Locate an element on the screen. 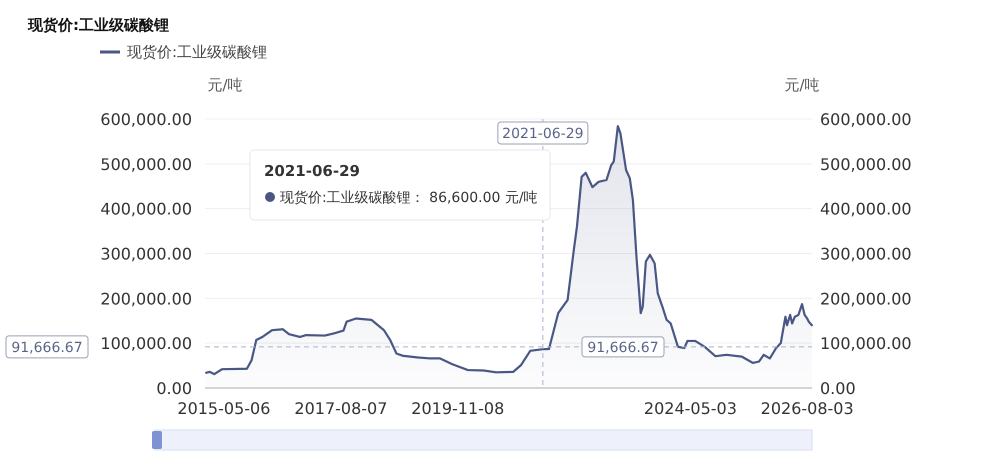 The width and height of the screenshot is (1000, 460). y-tick-label: 500,000.00 is located at coordinates (146, 164).